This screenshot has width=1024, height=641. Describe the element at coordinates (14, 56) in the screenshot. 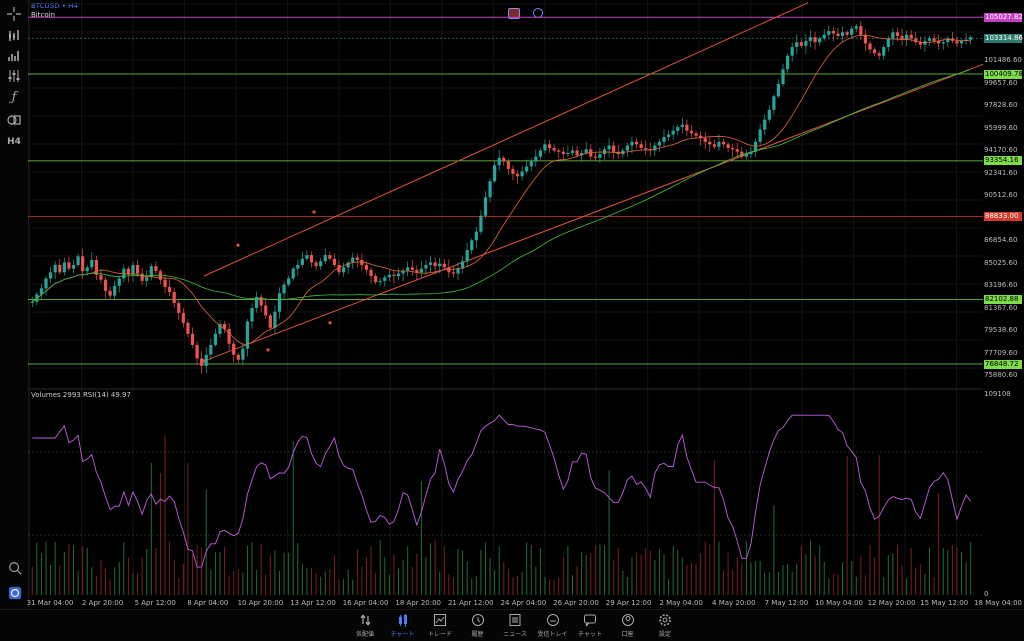

I see `bar-chart-icon` at that location.